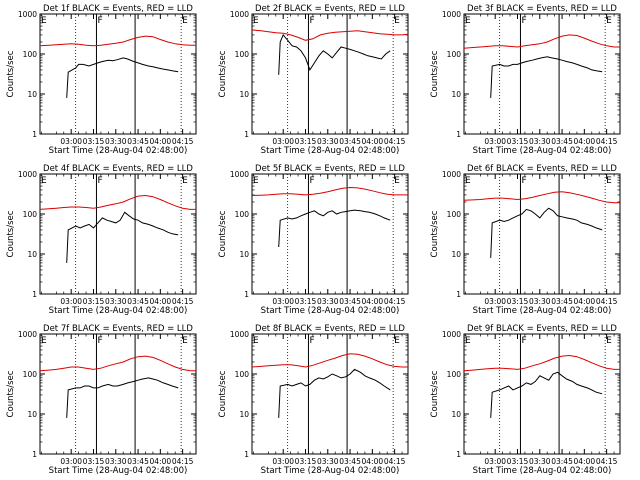 This screenshot has height=480, width=640. Describe the element at coordinates (542, 329) in the screenshot. I see `panel-title: Det 9f BLACK = Events, RED = LLD` at that location.